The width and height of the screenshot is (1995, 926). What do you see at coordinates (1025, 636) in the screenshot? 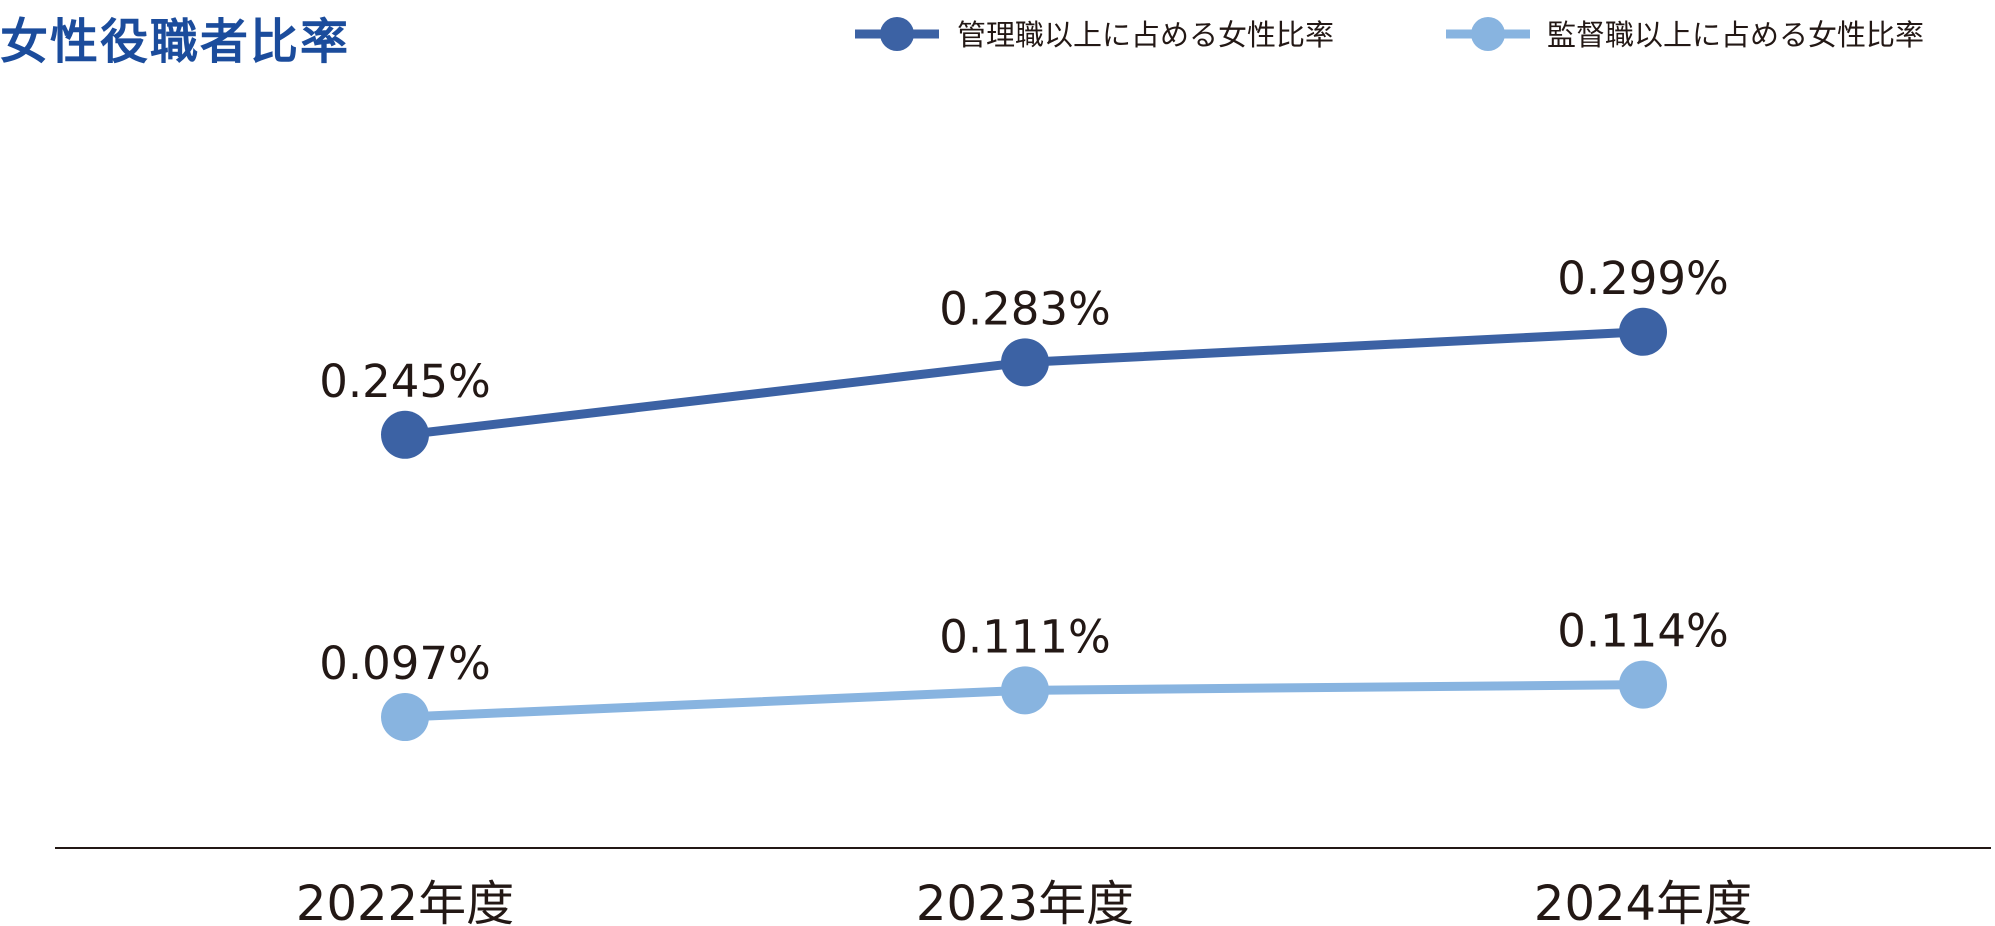
I see `data-label: 0.111%` at bounding box center [1025, 636].